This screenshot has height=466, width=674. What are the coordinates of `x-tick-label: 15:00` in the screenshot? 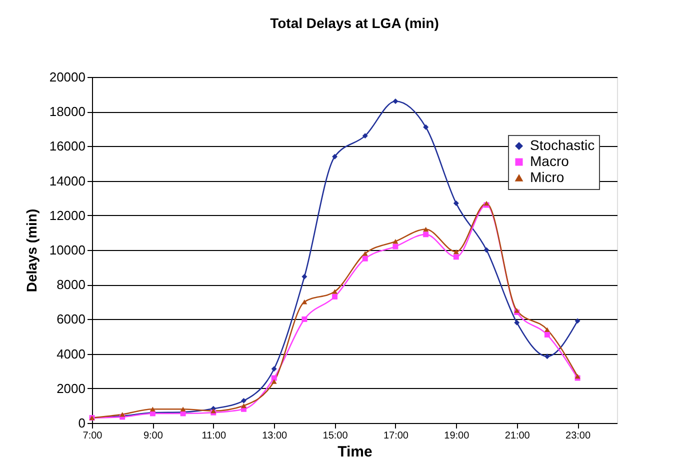 It's located at (335, 436).